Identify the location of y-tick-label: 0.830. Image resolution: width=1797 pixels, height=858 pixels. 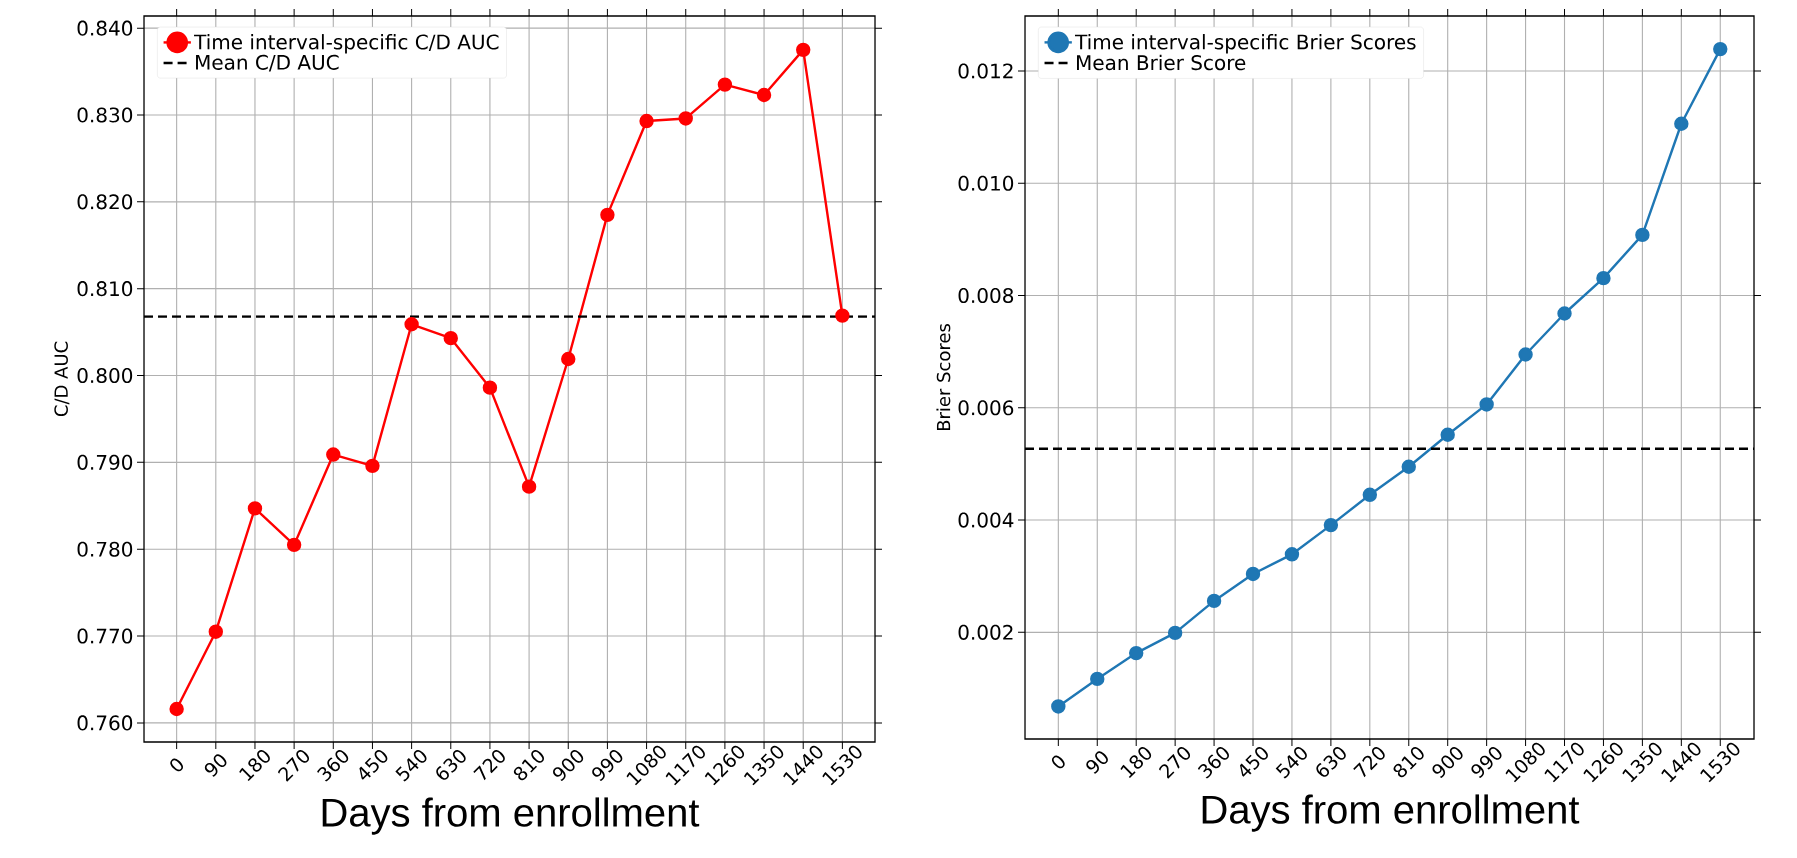
(105, 115).